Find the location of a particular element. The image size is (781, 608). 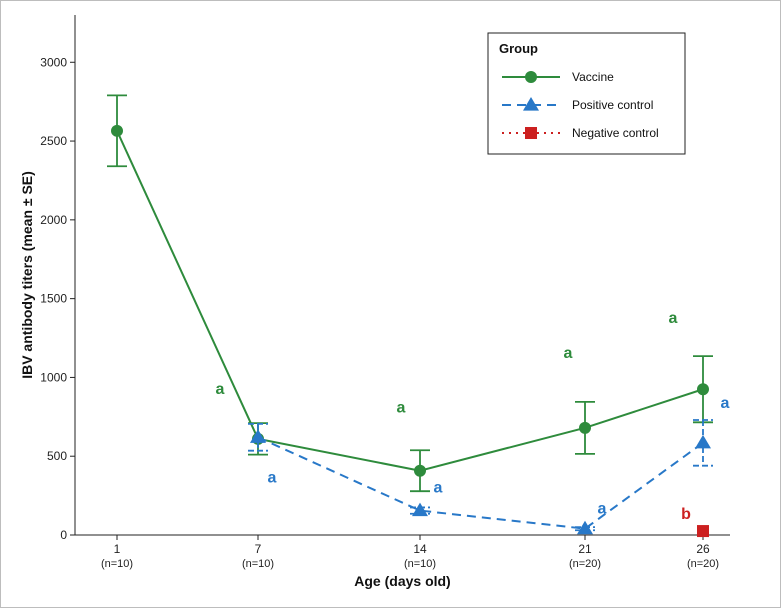

legend-item: Positive control is located at coordinates (577, 104).